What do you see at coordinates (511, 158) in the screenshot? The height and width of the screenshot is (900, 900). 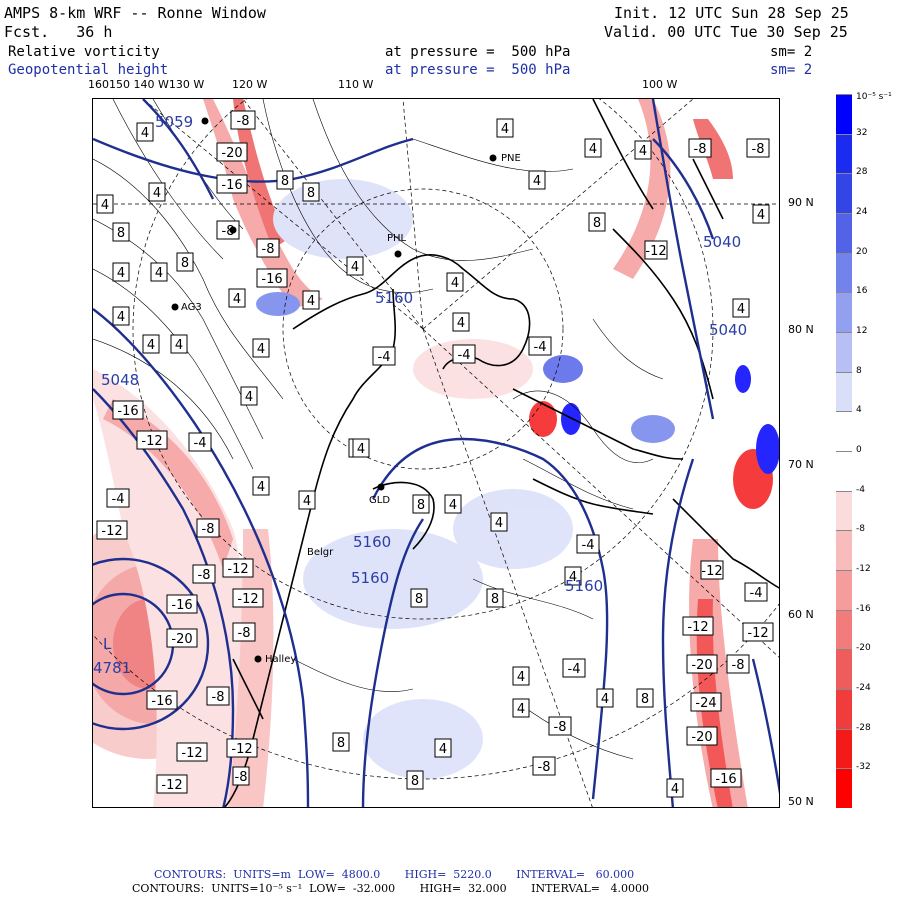 I see `station-label-pne: PNE` at bounding box center [511, 158].